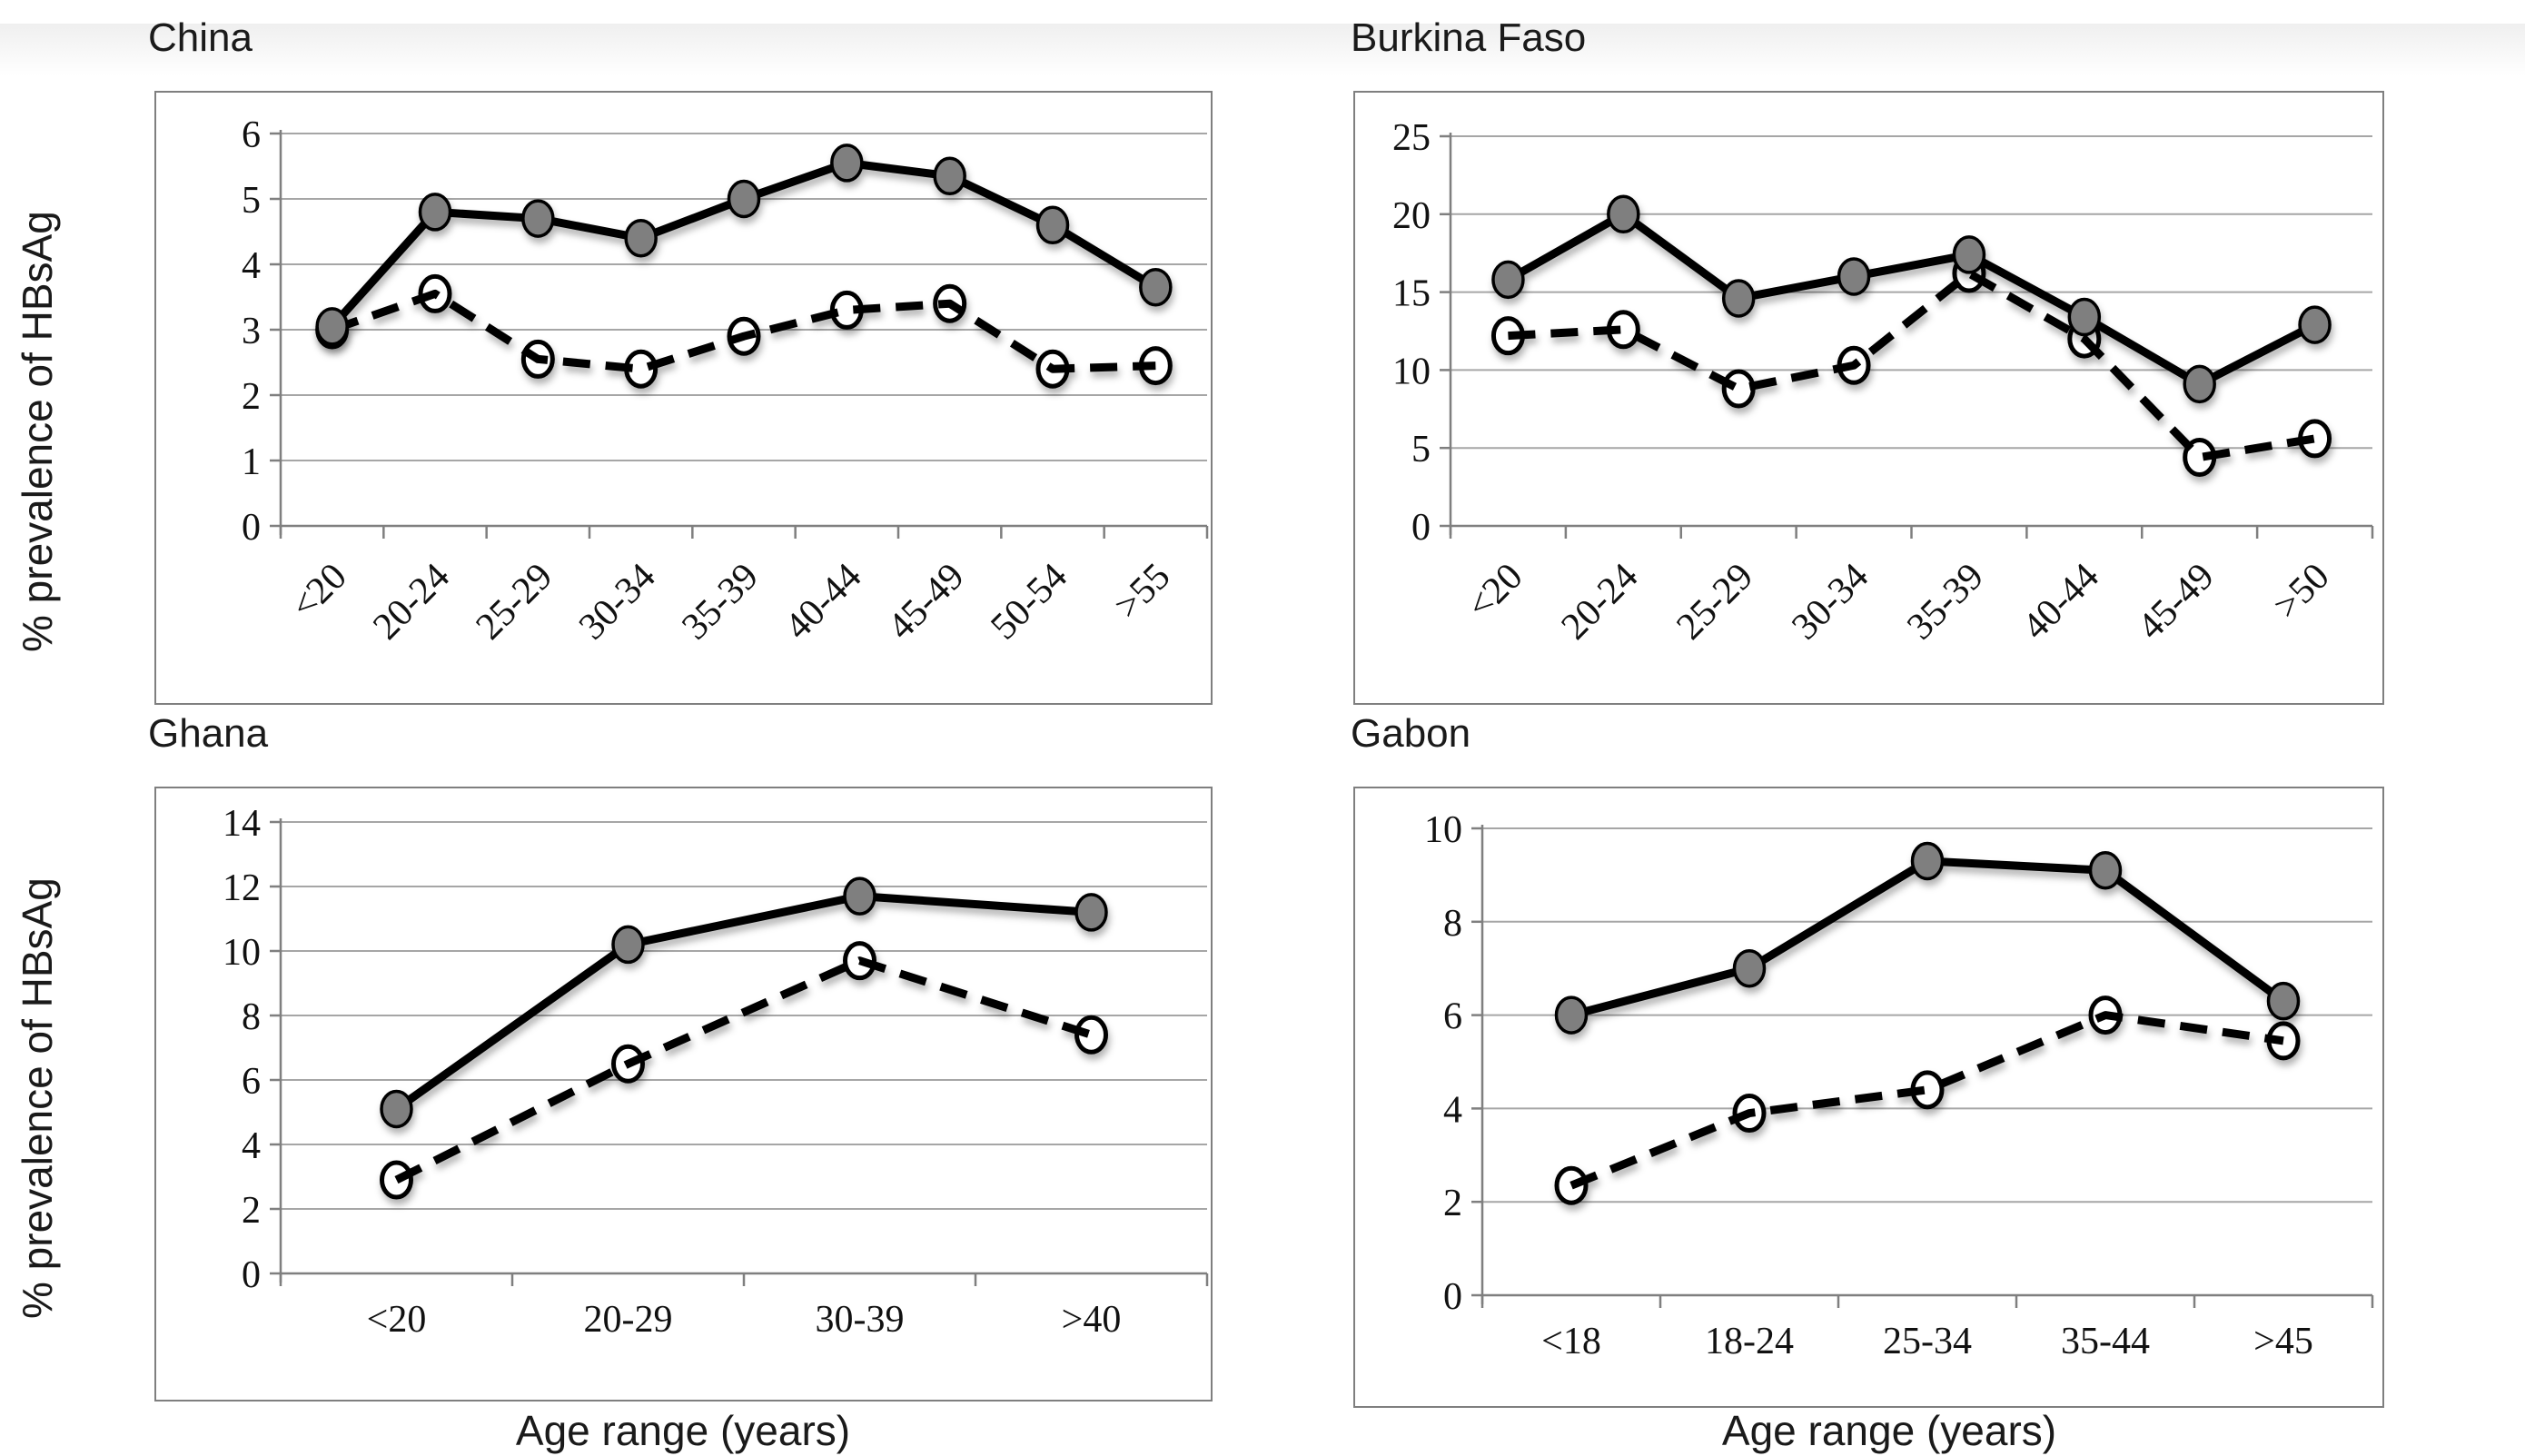  What do you see at coordinates (200, 37) in the screenshot?
I see `chart-title-china: China` at bounding box center [200, 37].